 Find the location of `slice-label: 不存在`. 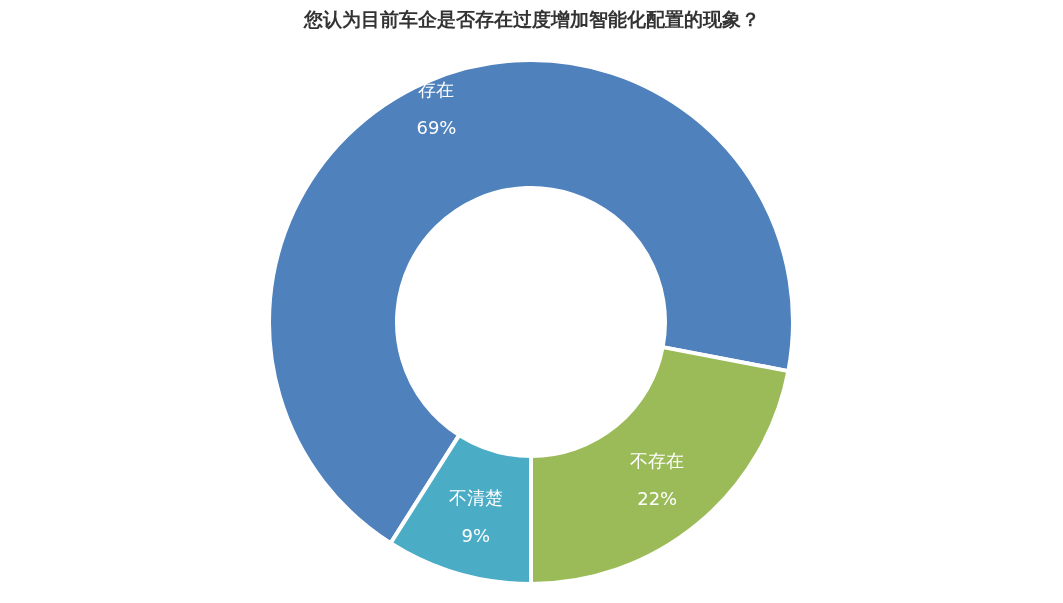

slice-label: 不存在 is located at coordinates (657, 460).